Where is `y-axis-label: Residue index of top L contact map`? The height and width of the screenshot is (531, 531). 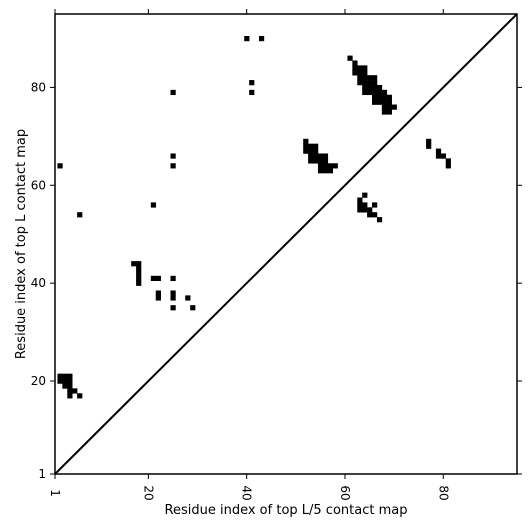
y-axis-label: Residue index of top L contact map is located at coordinates (21, 244).